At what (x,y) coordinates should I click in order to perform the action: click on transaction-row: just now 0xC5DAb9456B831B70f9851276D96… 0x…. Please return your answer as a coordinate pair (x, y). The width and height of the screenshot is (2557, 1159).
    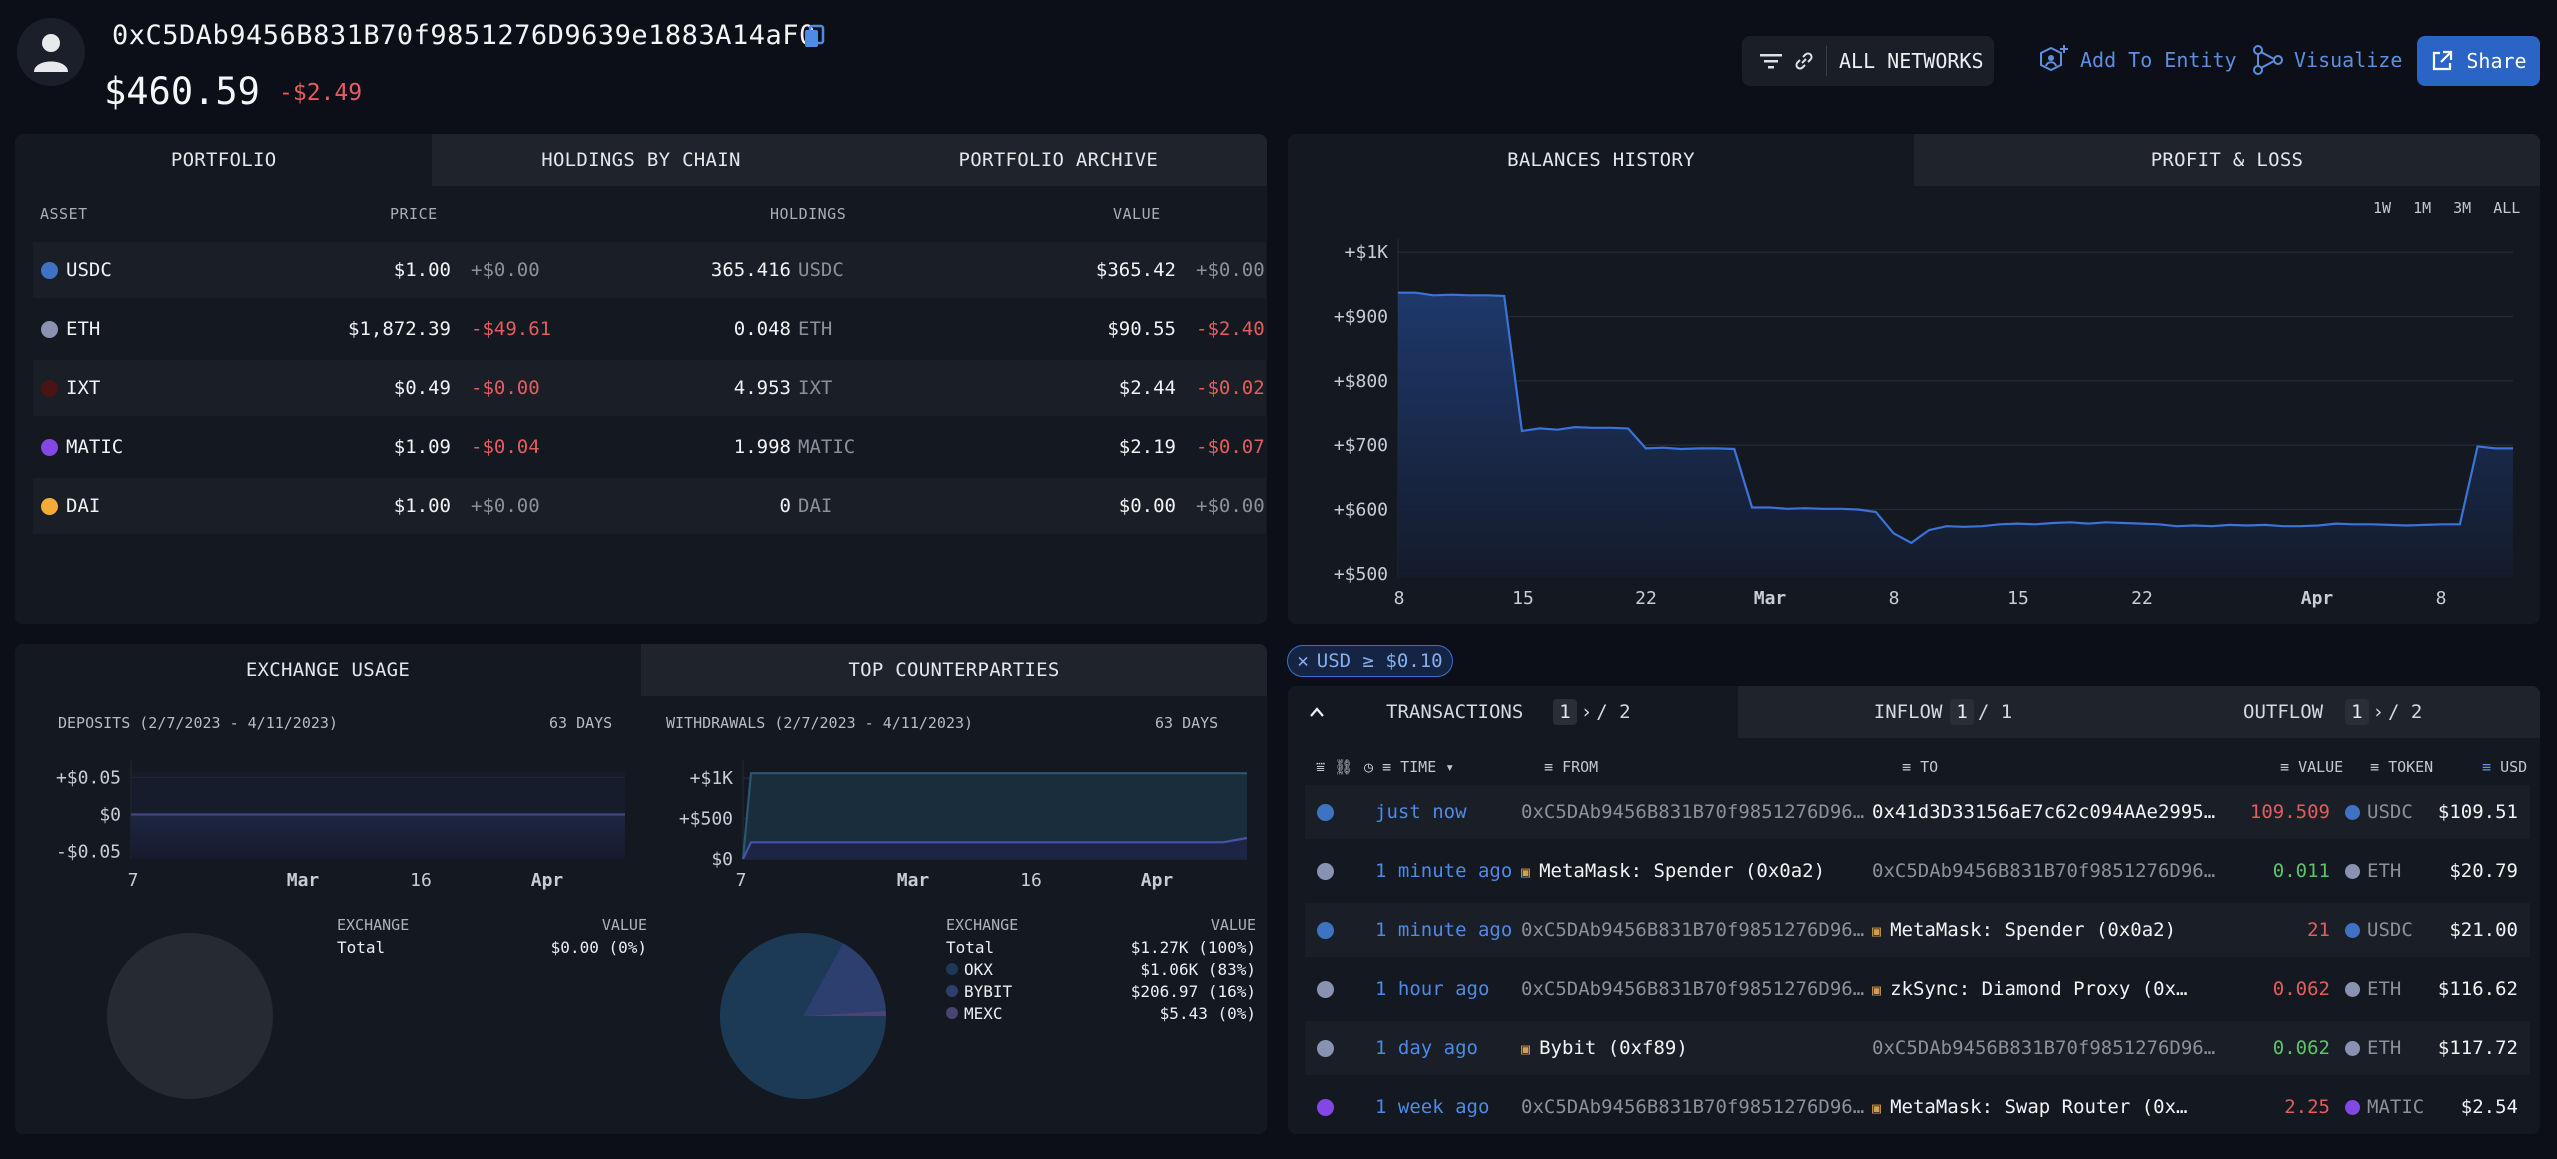
    Looking at the image, I should click on (1917, 812).